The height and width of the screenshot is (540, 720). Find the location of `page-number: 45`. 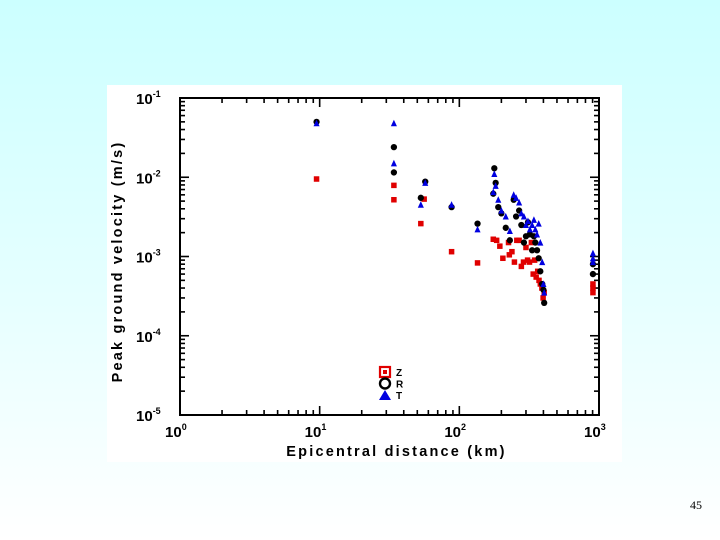

page-number: 45 is located at coordinates (696, 505).